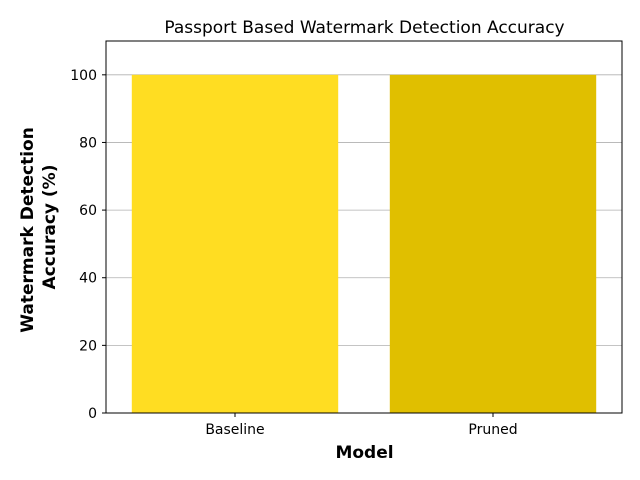 The height and width of the screenshot is (480, 640). Describe the element at coordinates (39, 226) in the screenshot. I see `y-axis-label: Watermark Detection Accuracy (%)` at that location.